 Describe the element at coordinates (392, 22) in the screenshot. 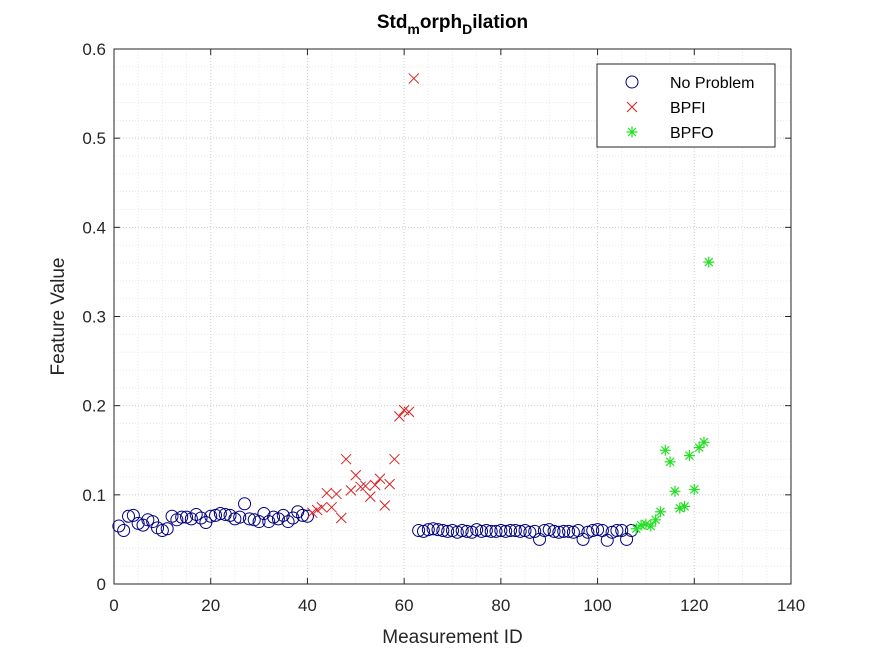

I see `title-part-base: Std` at that location.